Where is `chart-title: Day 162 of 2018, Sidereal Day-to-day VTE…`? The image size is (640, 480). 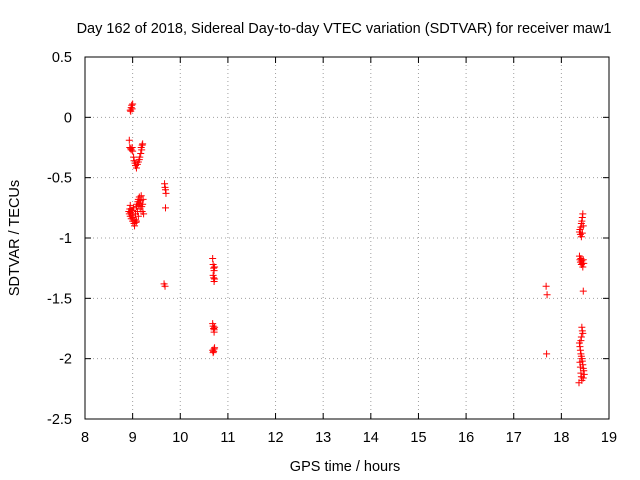
chart-title: Day 162 of 2018, Sidereal Day-to-day VTE… is located at coordinates (344, 29).